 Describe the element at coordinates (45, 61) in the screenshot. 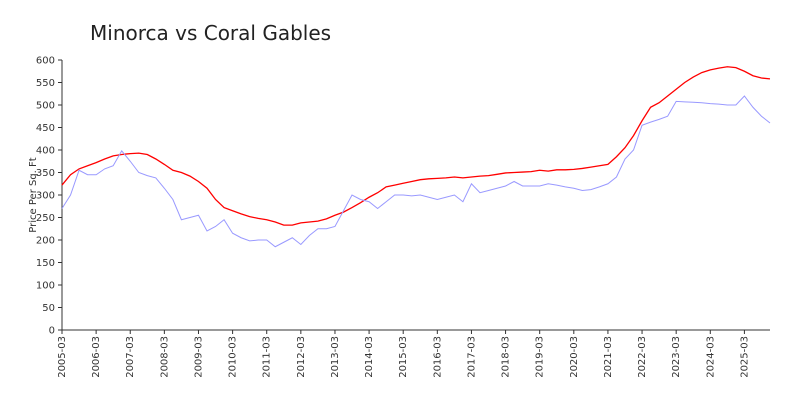

I see `y-tick-label: 600` at that location.